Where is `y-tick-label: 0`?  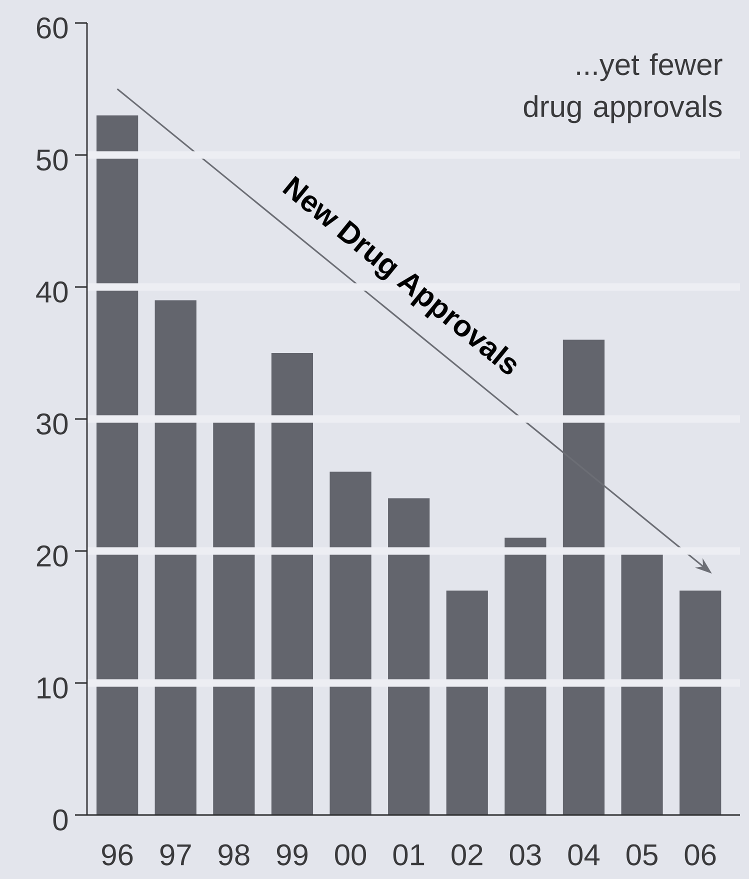 y-tick-label: 0 is located at coordinates (60, 820).